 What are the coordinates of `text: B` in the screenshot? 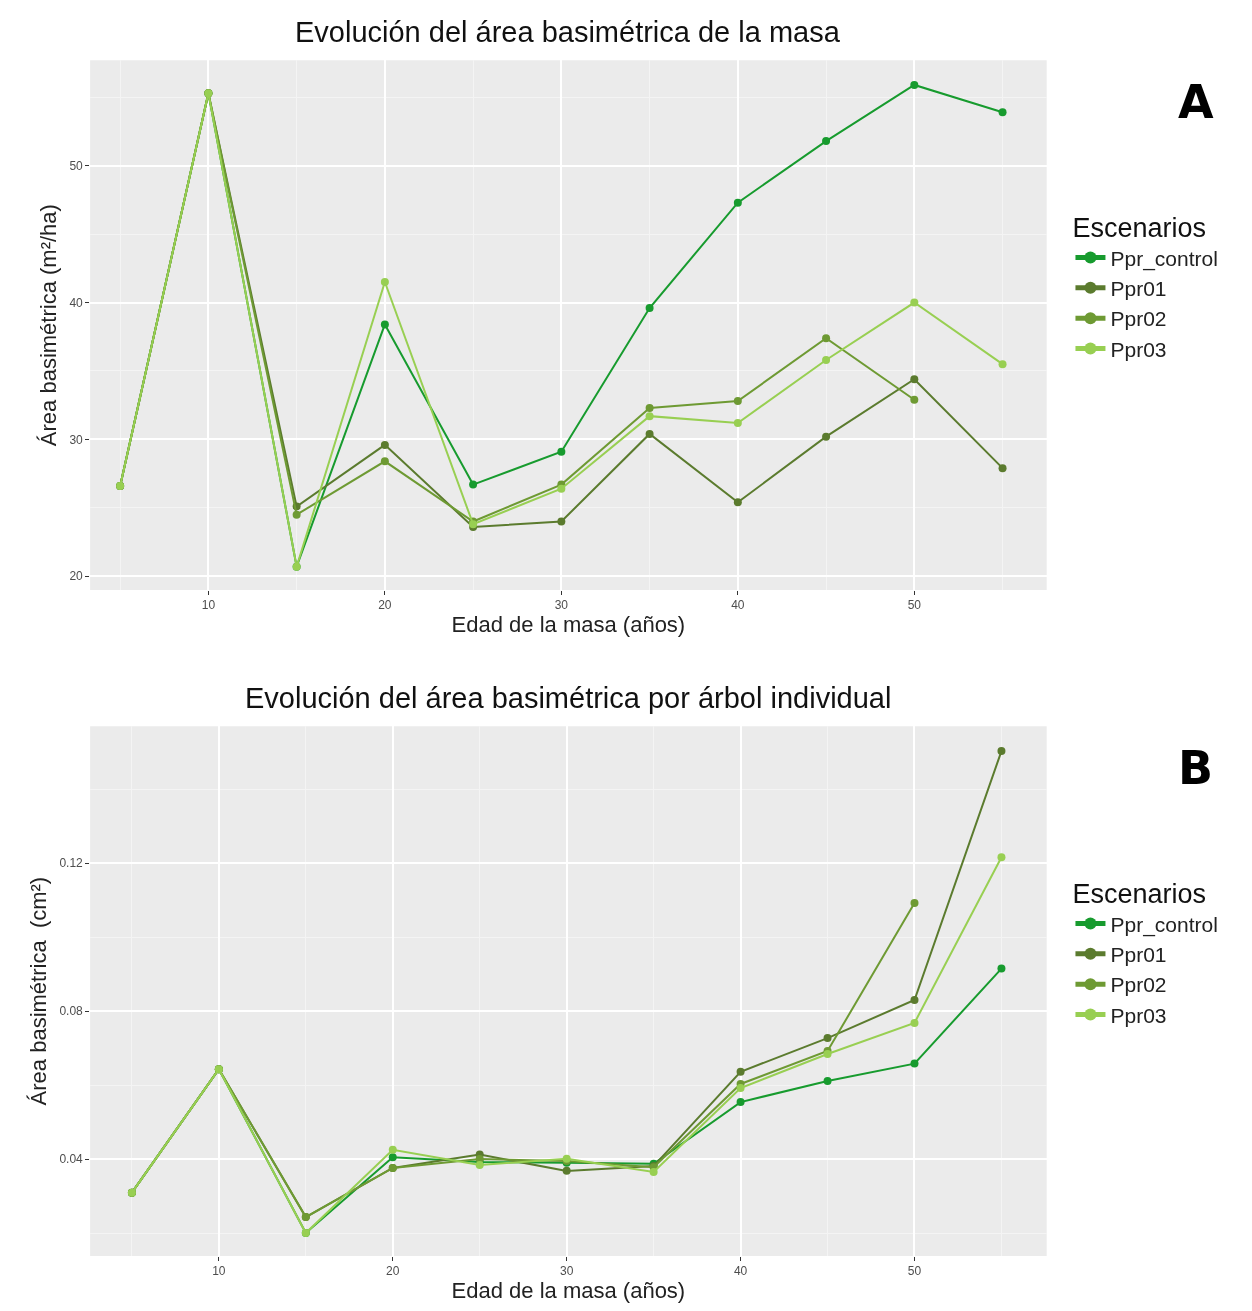 It's located at (1196, 768).